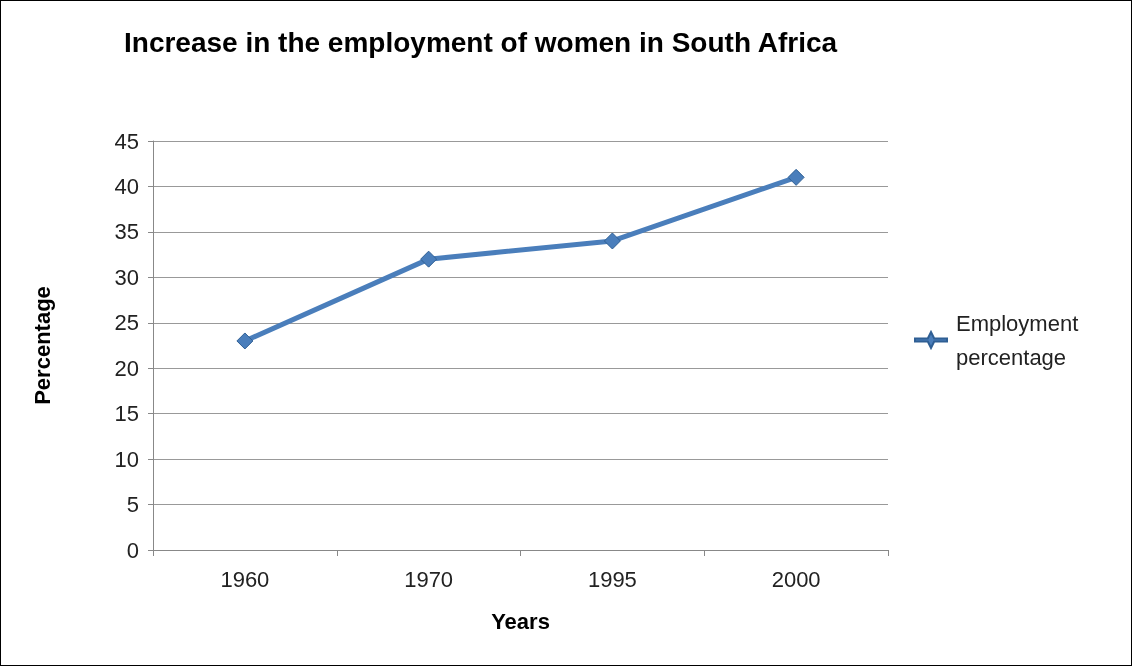 This screenshot has width=1132, height=666. What do you see at coordinates (126, 368) in the screenshot?
I see `y-tick-label: 20` at bounding box center [126, 368].